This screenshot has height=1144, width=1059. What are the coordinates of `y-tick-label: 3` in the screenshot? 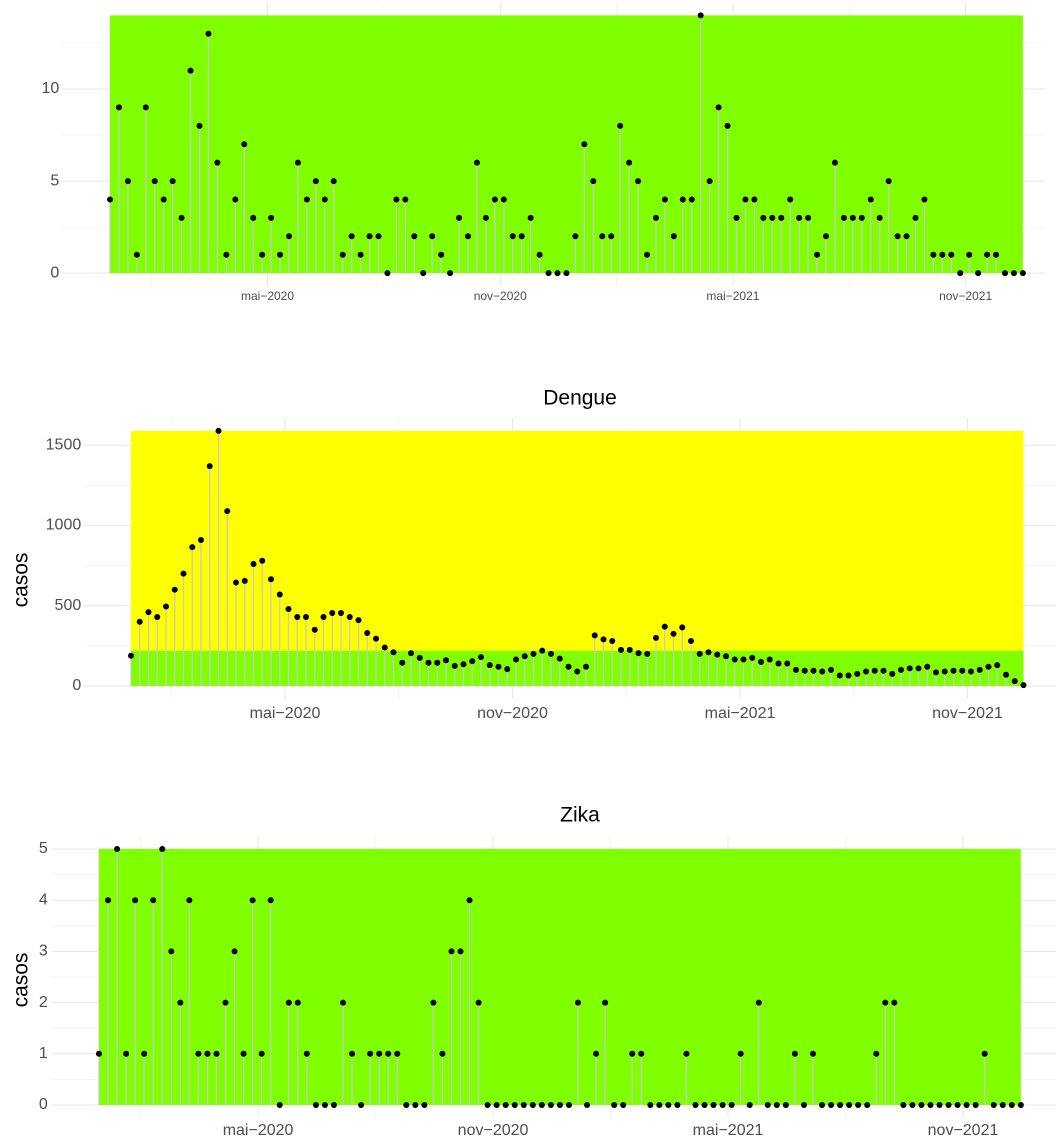 It's located at (43, 951).